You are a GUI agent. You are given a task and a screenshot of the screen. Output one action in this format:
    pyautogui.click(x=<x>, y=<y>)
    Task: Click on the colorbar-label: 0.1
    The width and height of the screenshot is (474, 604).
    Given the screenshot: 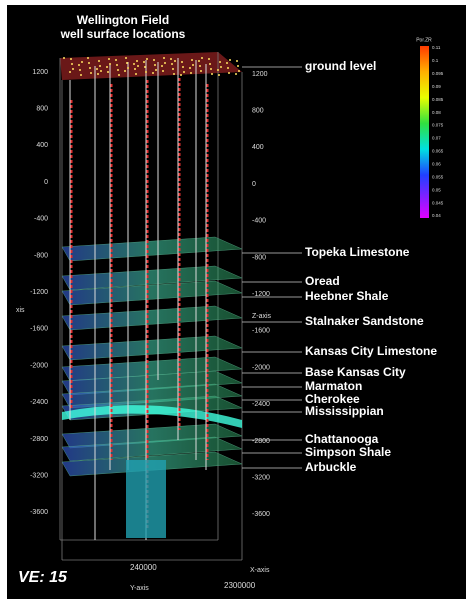 What is the action you would take?
    pyautogui.click(x=435, y=60)
    